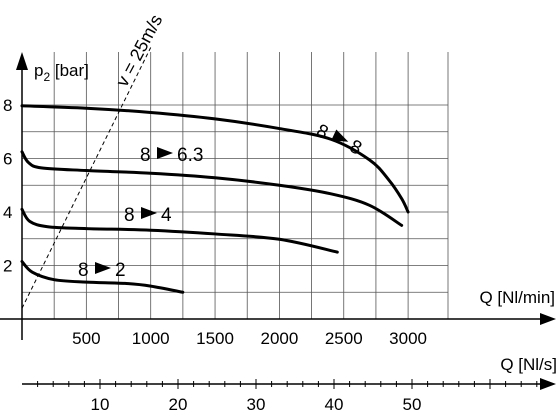 This screenshot has width=559, height=412. Describe the element at coordinates (256, 403) in the screenshot. I see `x2-tick-label: 30` at that location.